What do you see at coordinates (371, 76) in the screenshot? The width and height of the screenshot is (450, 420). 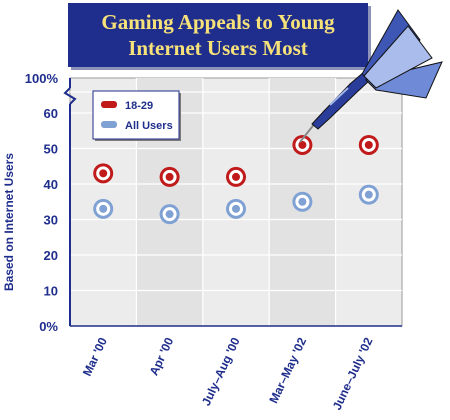 I see `dart-illustration` at bounding box center [371, 76].